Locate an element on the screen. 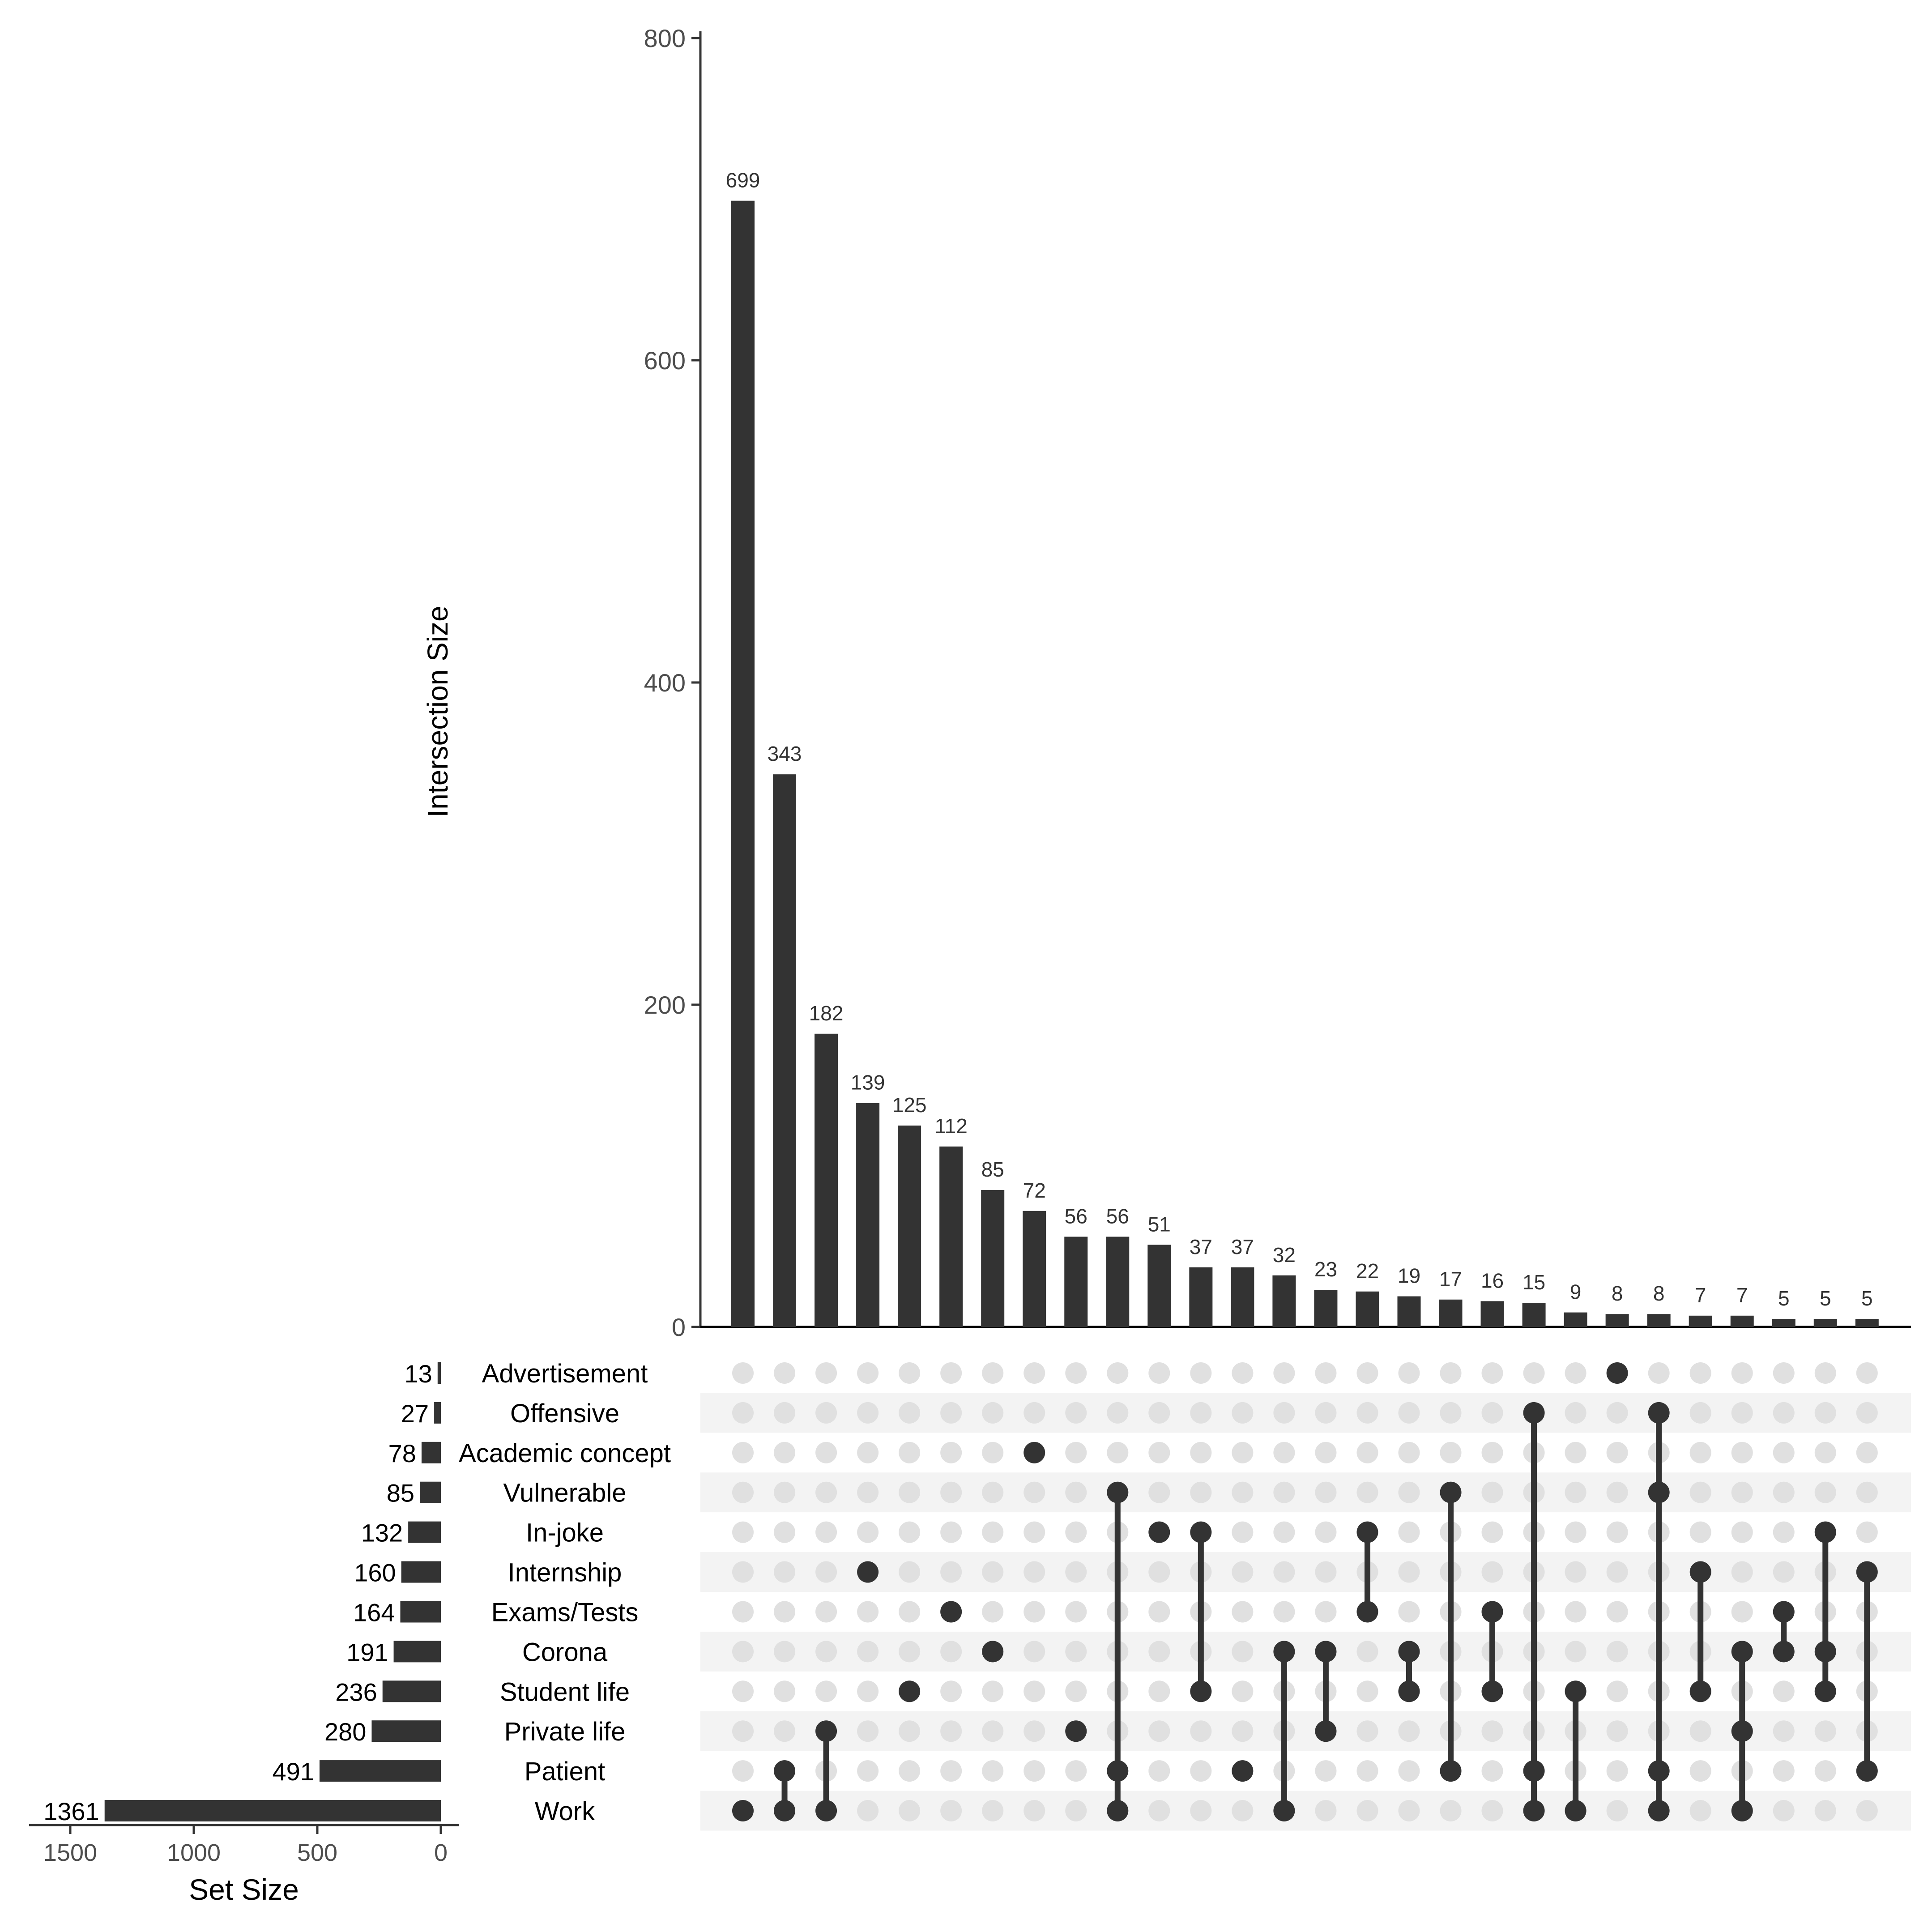 This screenshot has height=1932, width=1932. matrix-stripes is located at coordinates (1305, 1612).